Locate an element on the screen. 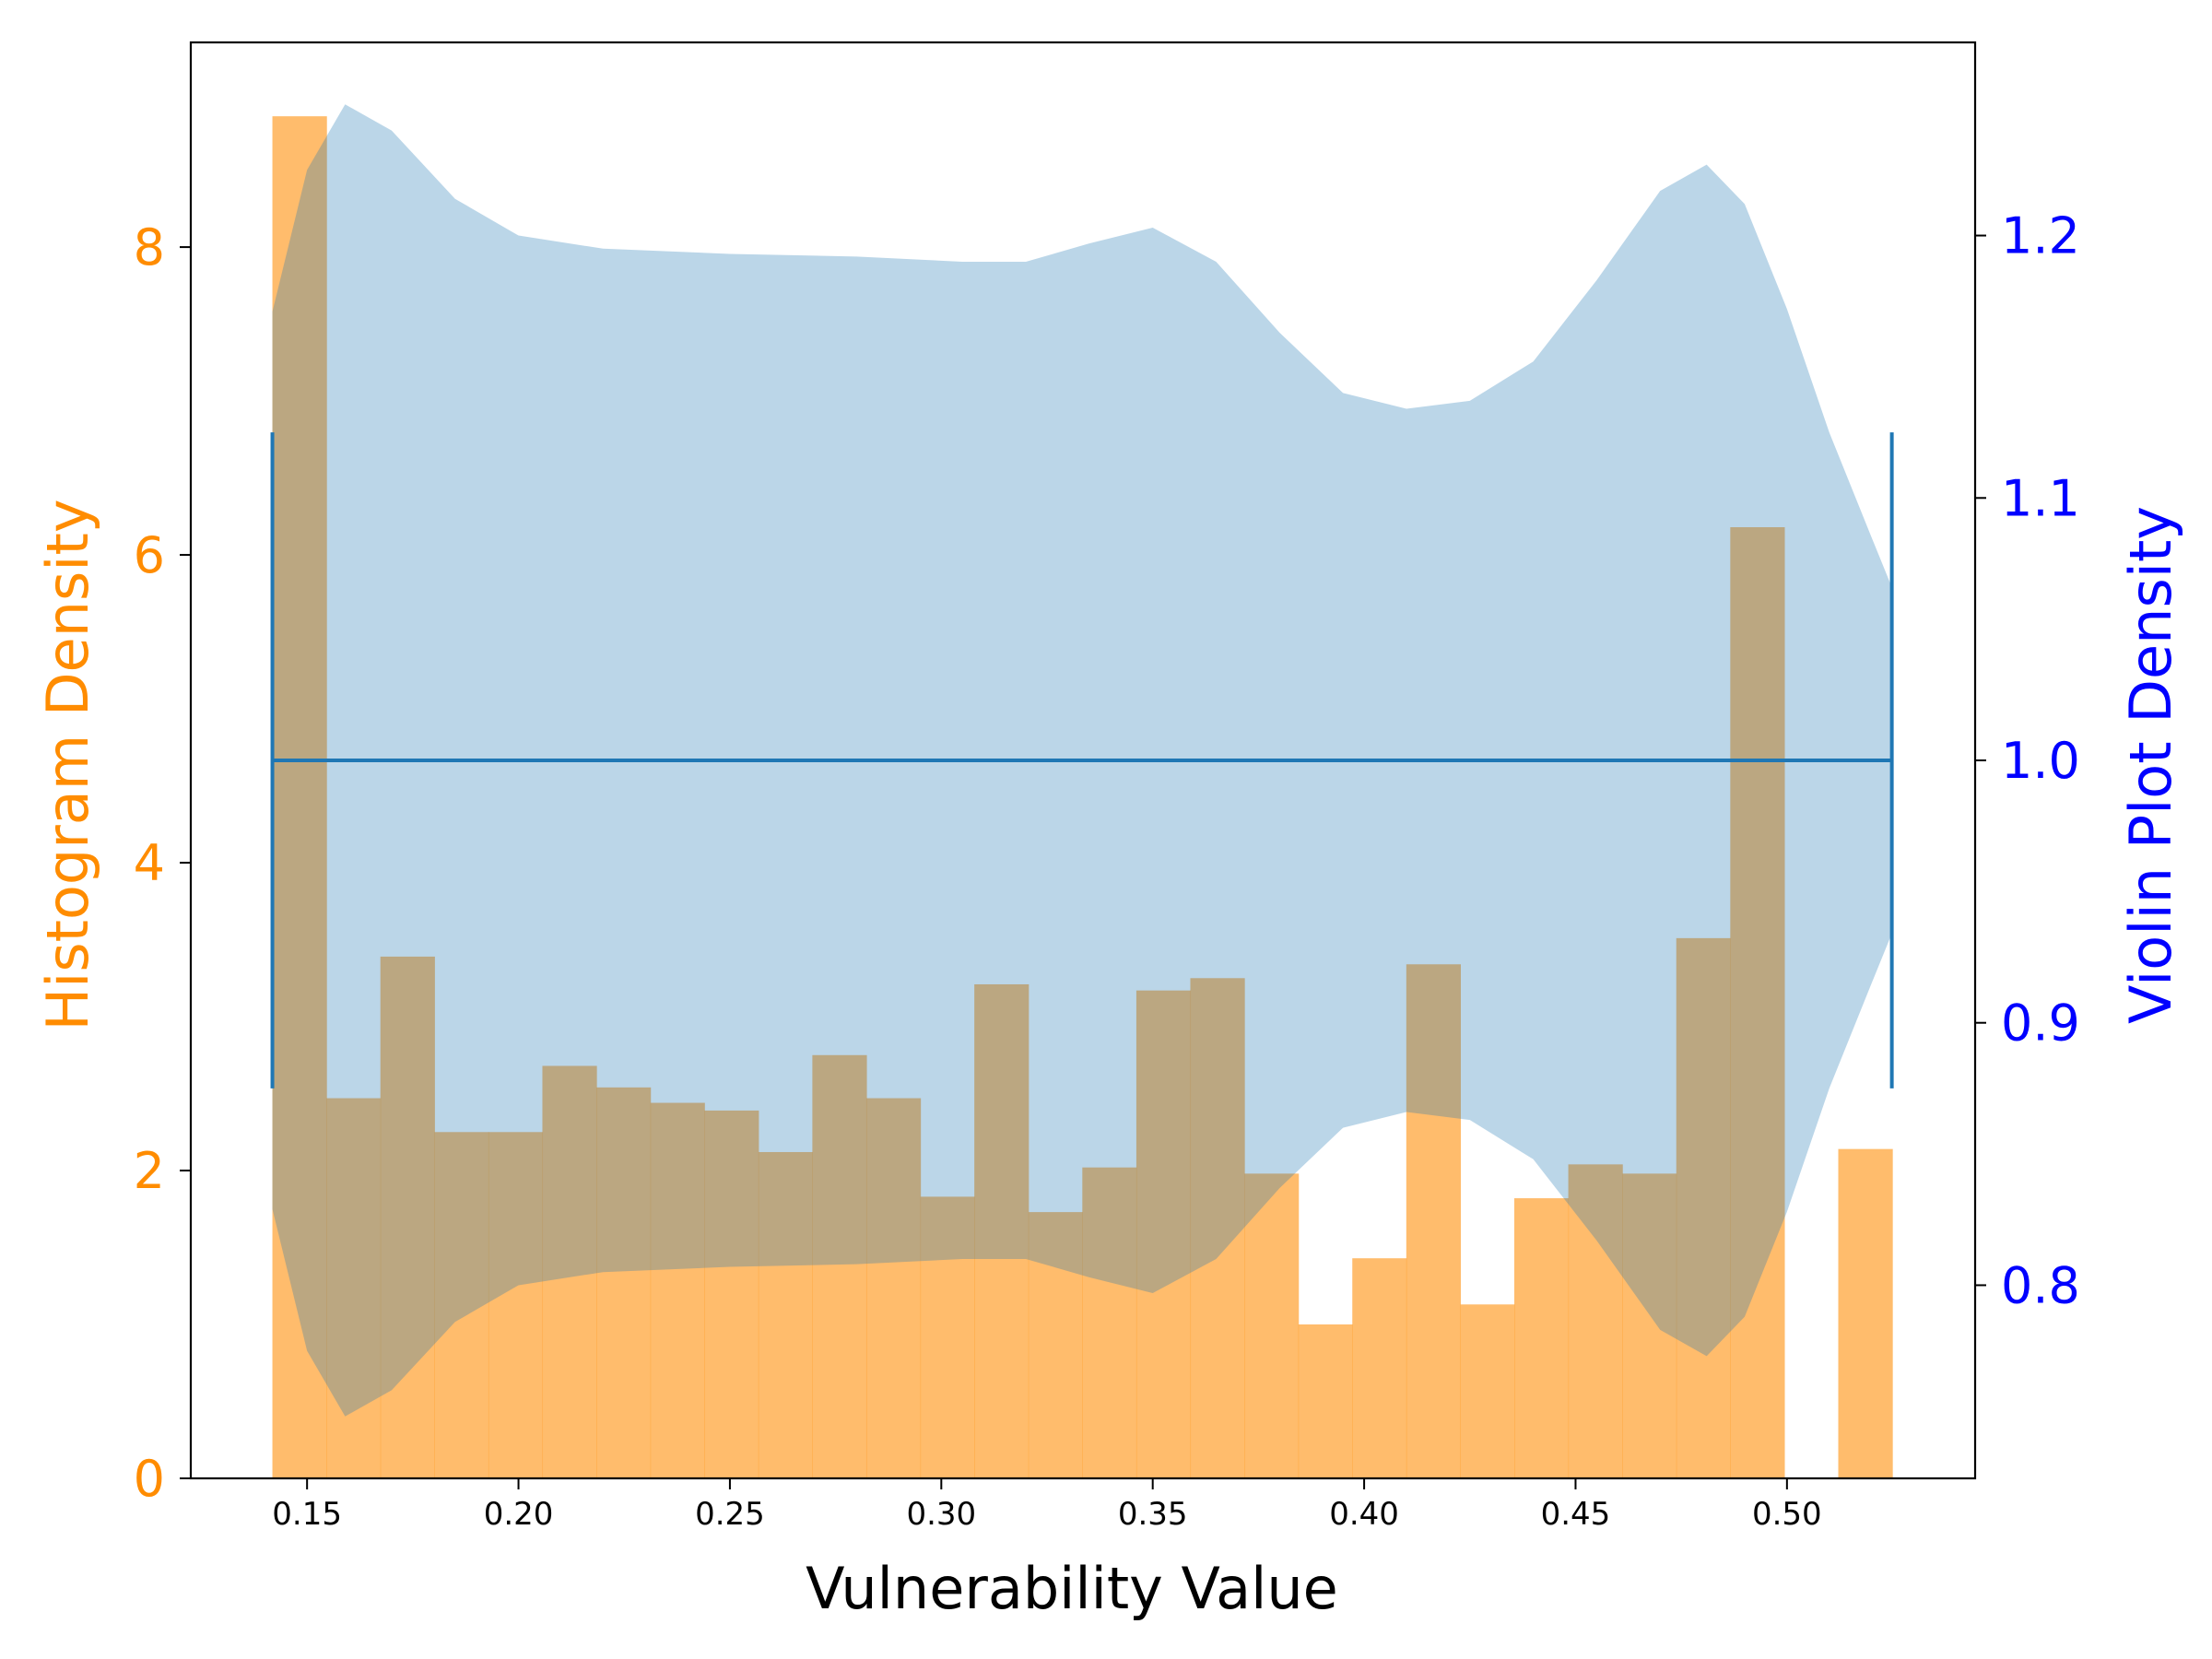  x-tick-label: 0.30 is located at coordinates (941, 1514).